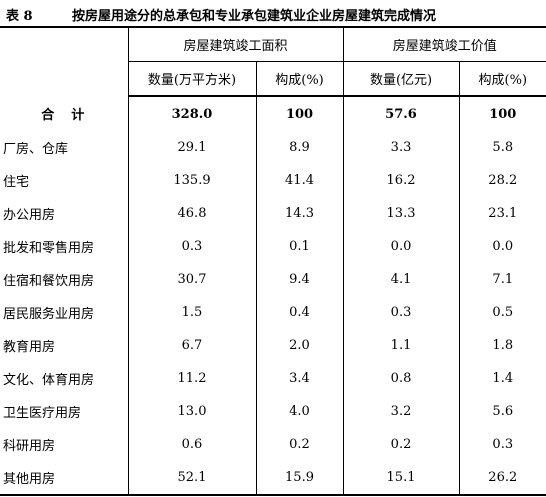 This screenshot has width=546, height=497. What do you see at coordinates (64, 478) in the screenshot?
I see `row-label: 其他用房` at bounding box center [64, 478].